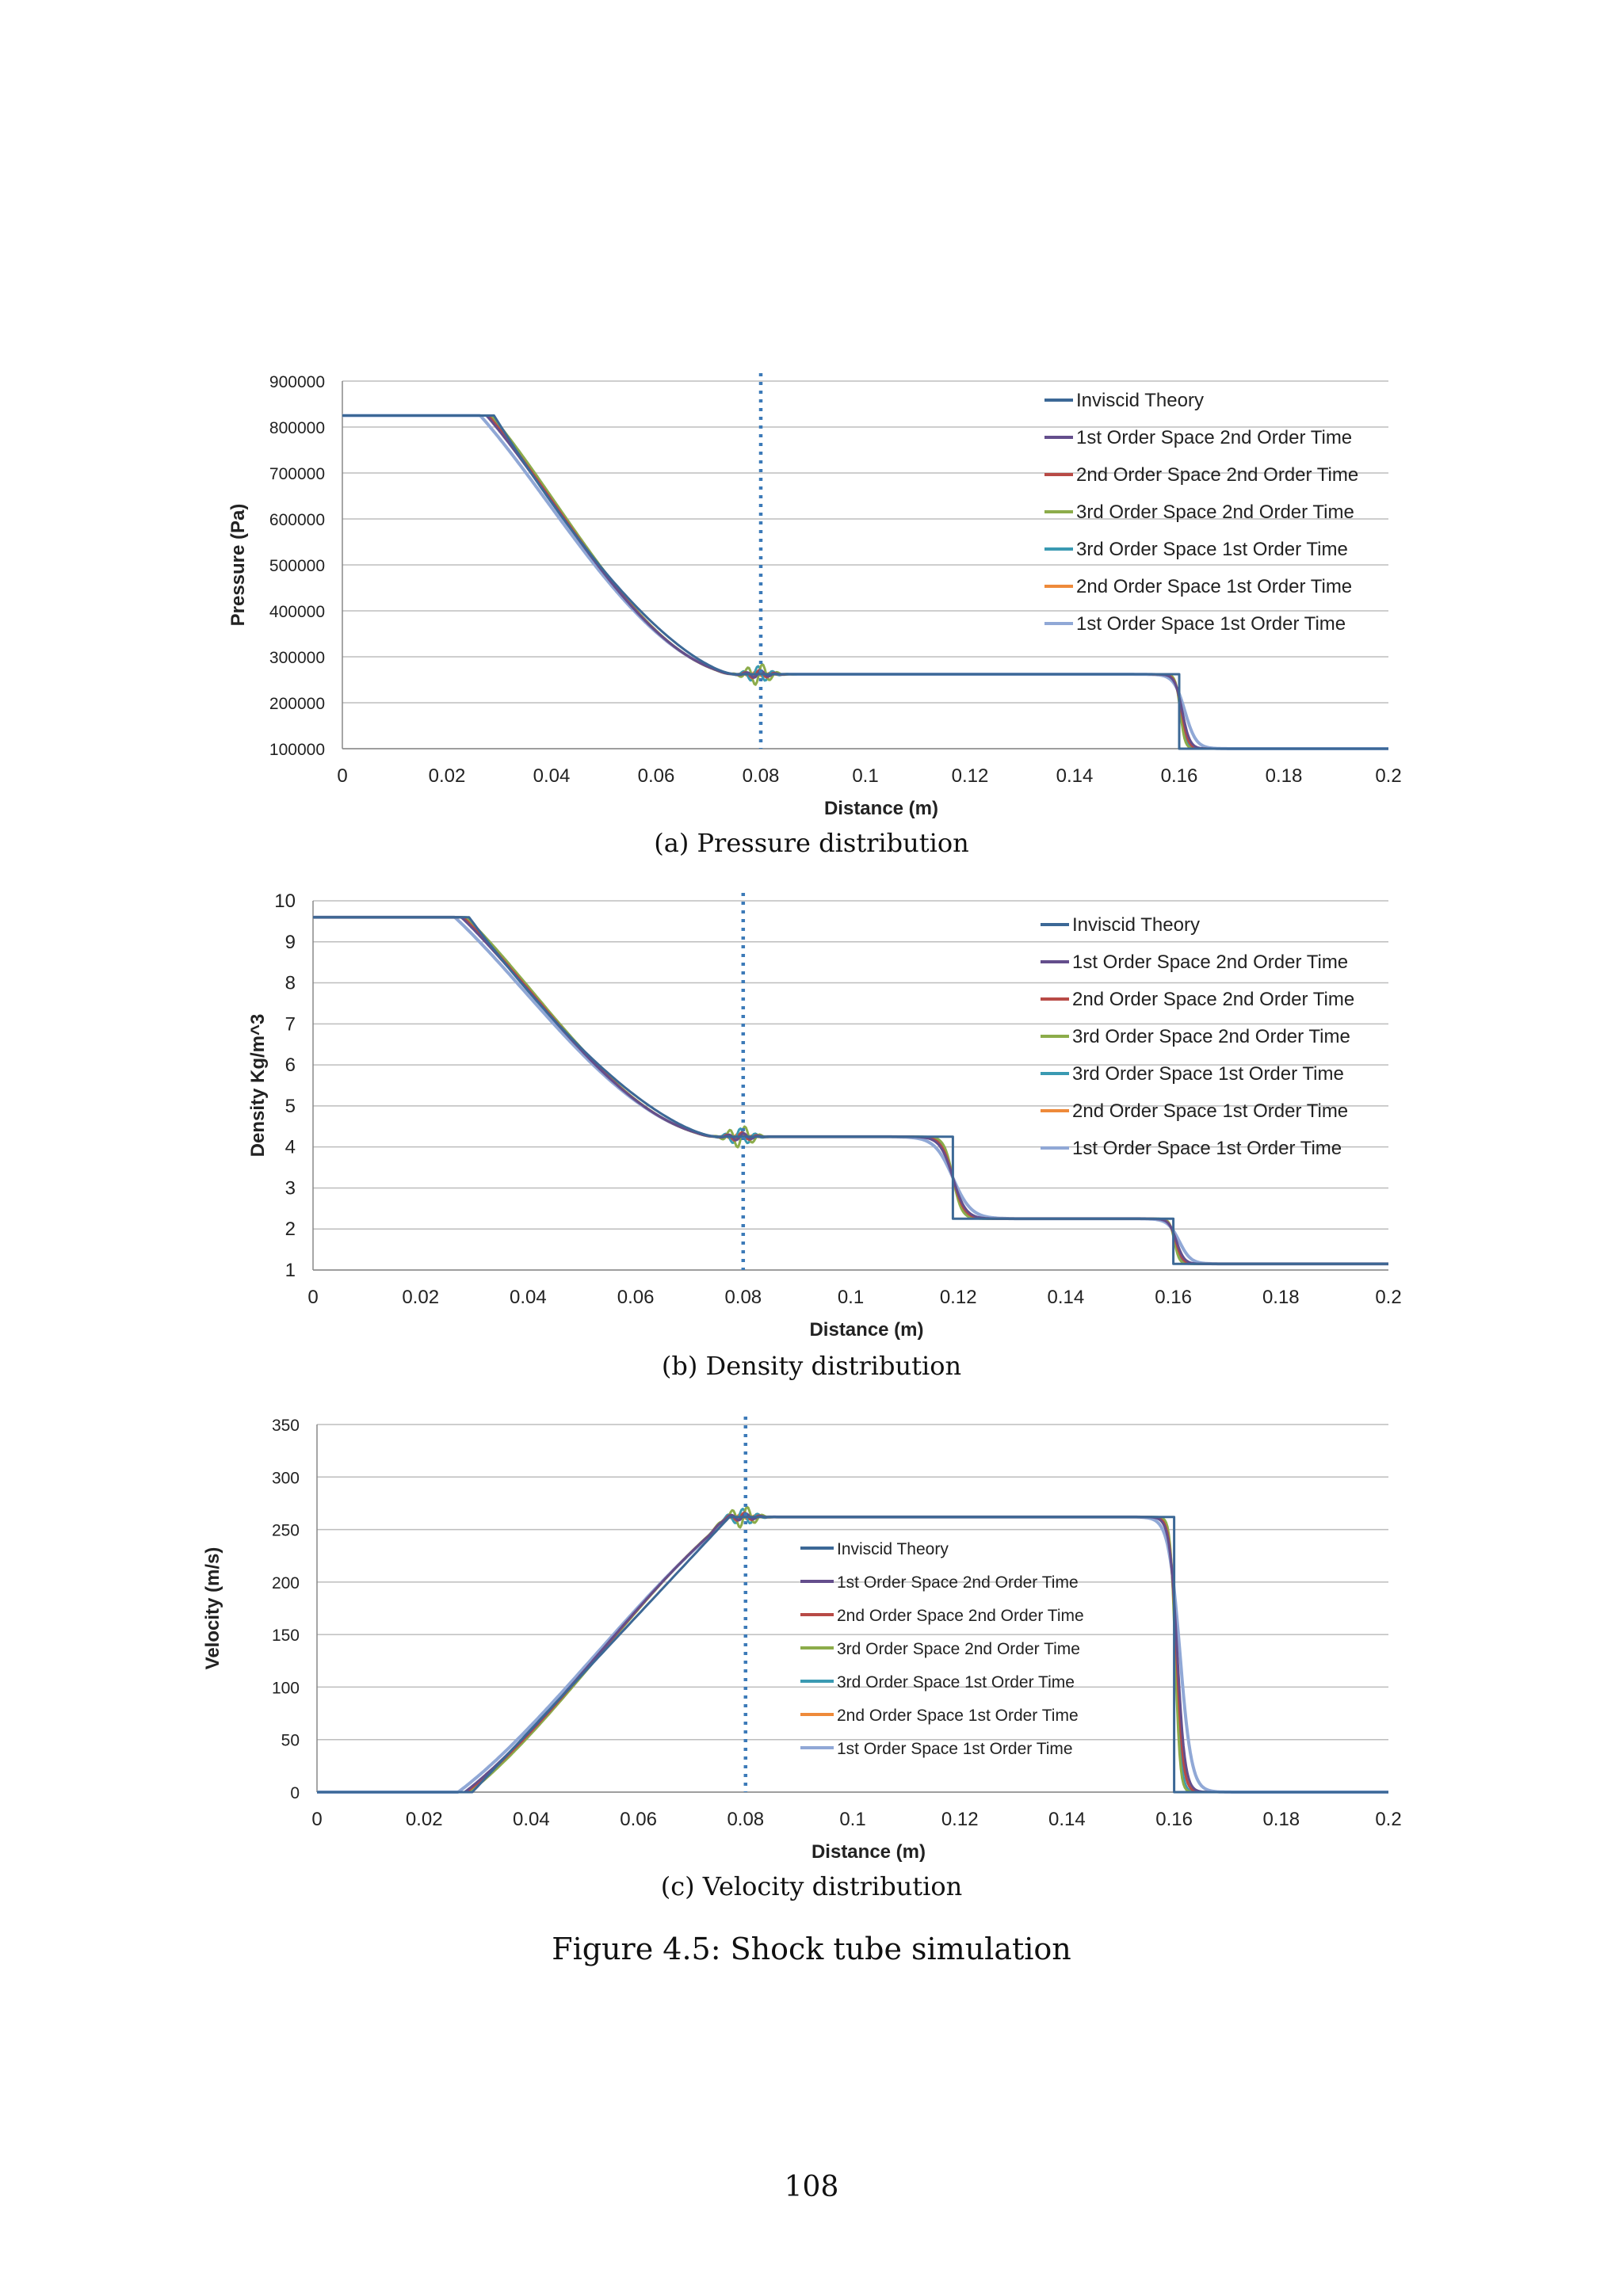 This screenshot has width=1623, height=2296. Describe the element at coordinates (297, 750) in the screenshot. I see `y-tick-label: 100000` at that location.